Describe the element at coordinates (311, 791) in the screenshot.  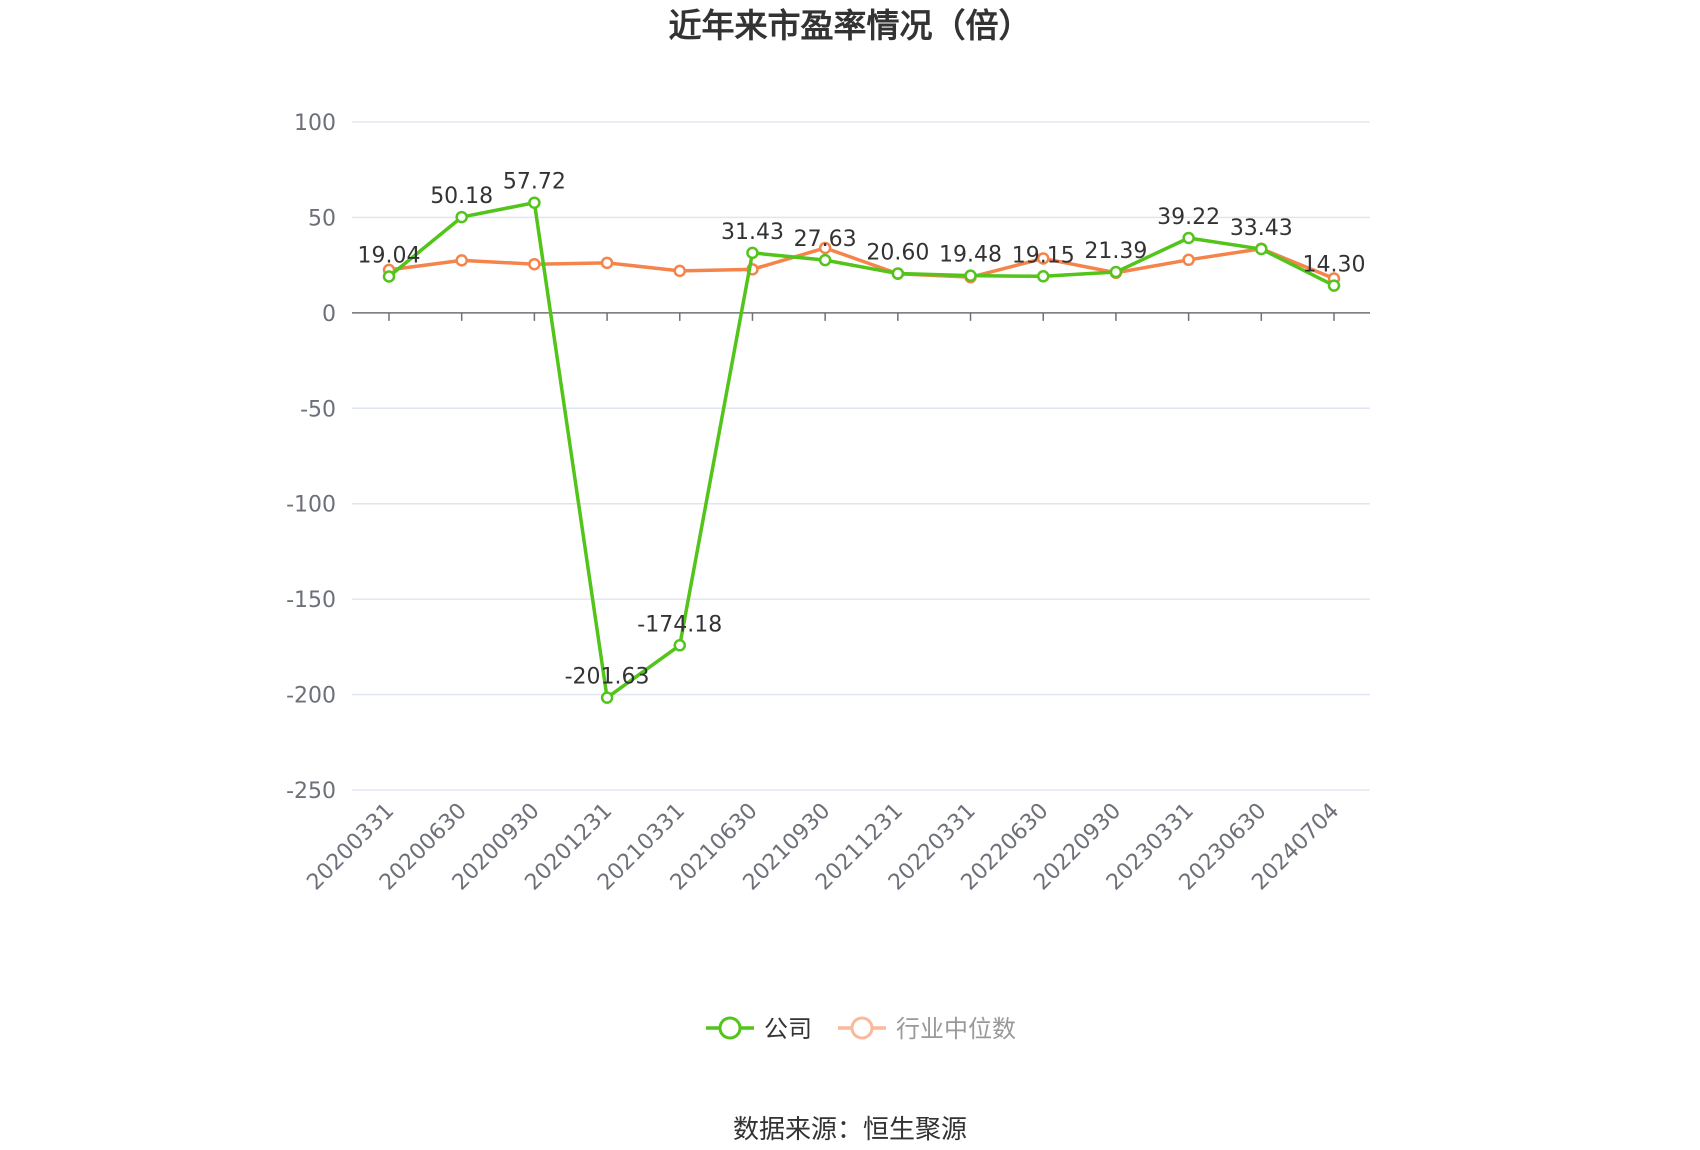
I see `y-tick-label: -250` at that location.